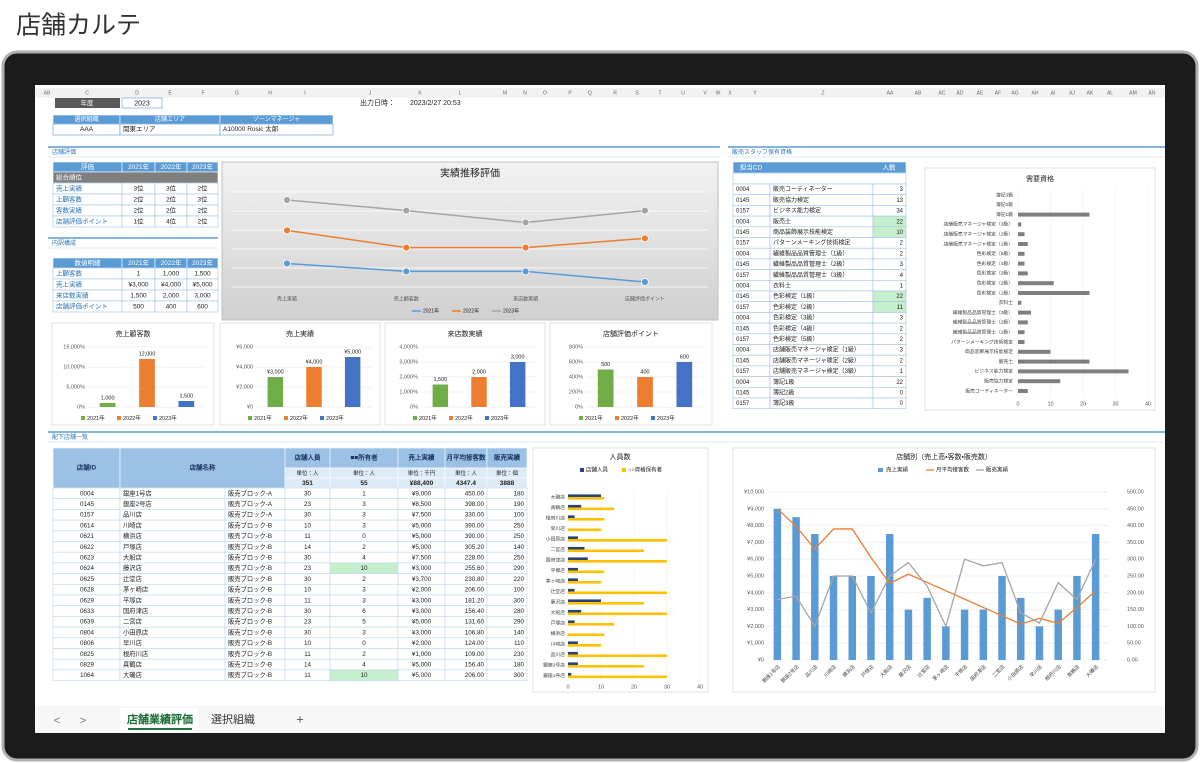  Describe the element at coordinates (900, 308) in the screenshot. I see `table-cell-text: 11` at that location.